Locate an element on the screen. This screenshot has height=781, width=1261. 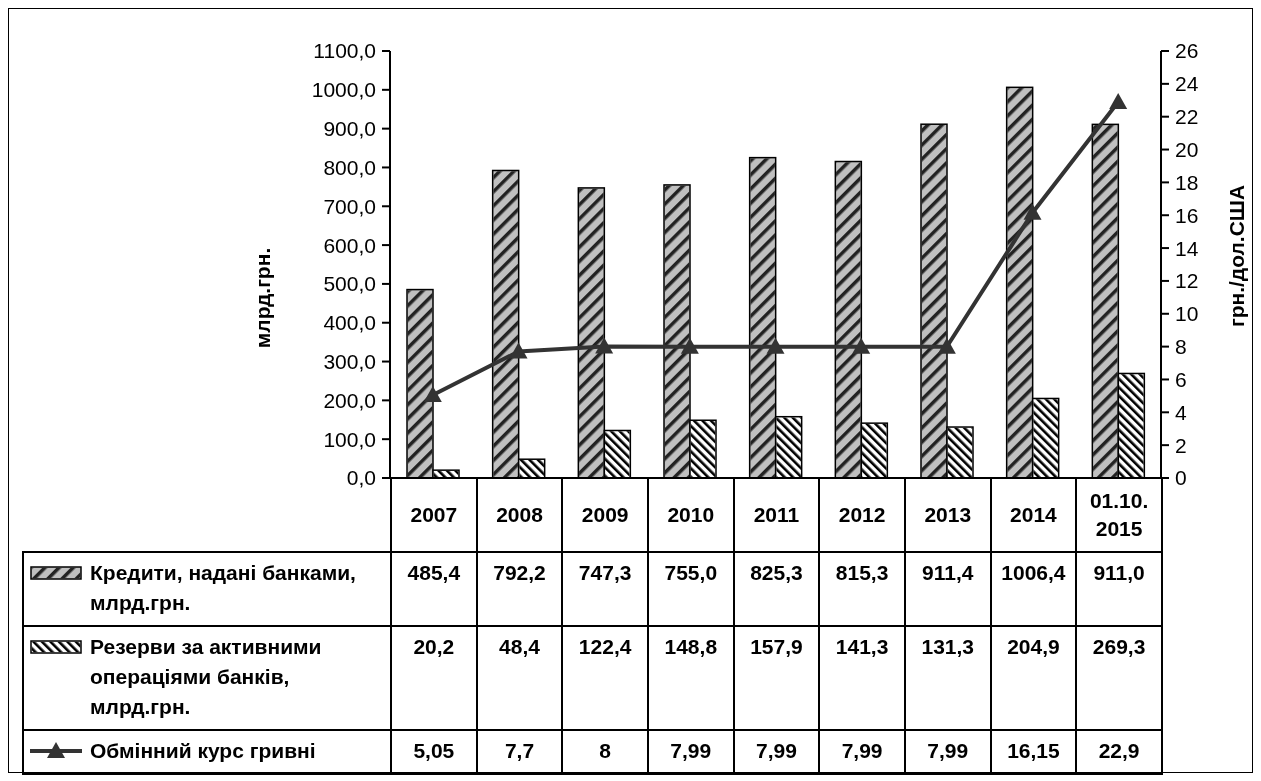
y2-tick-label: 26 is located at coordinates (1187, 51).